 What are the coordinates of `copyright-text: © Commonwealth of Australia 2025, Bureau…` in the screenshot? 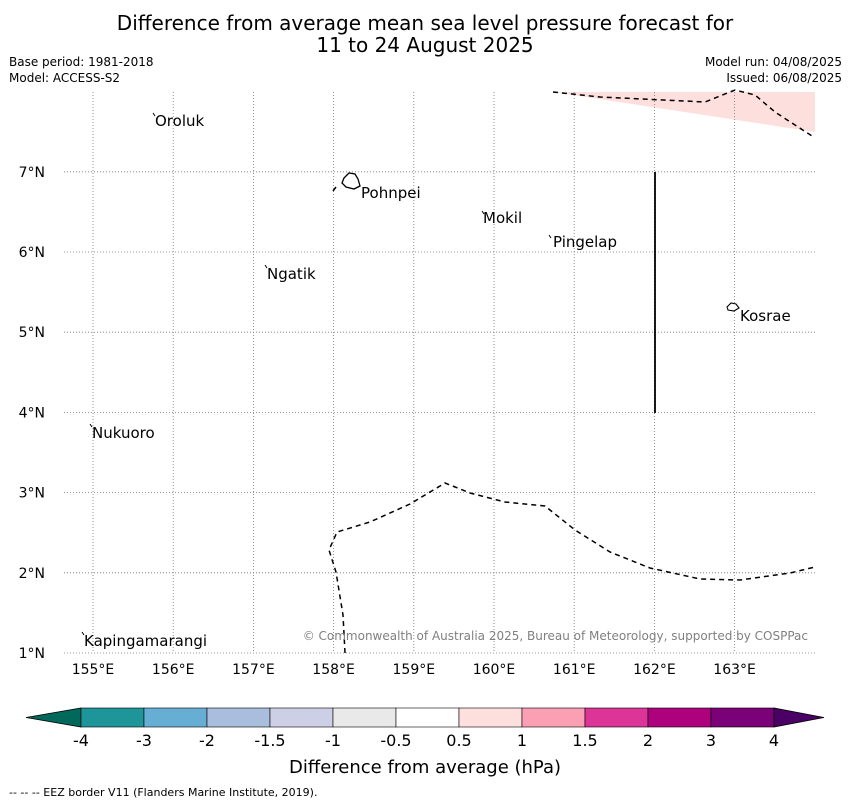 It's located at (555, 636).